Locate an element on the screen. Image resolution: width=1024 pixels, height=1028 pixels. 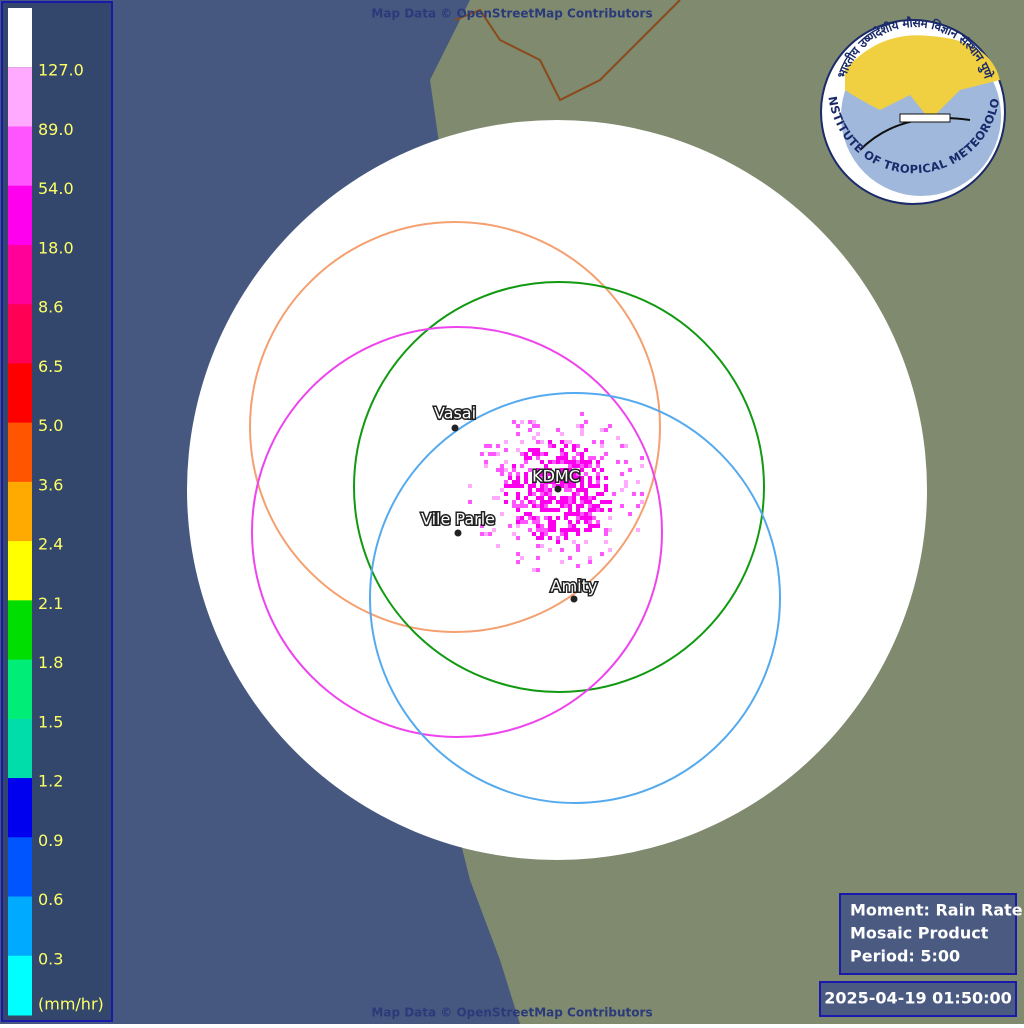
logo-arrow is located at coordinates (925, 118).